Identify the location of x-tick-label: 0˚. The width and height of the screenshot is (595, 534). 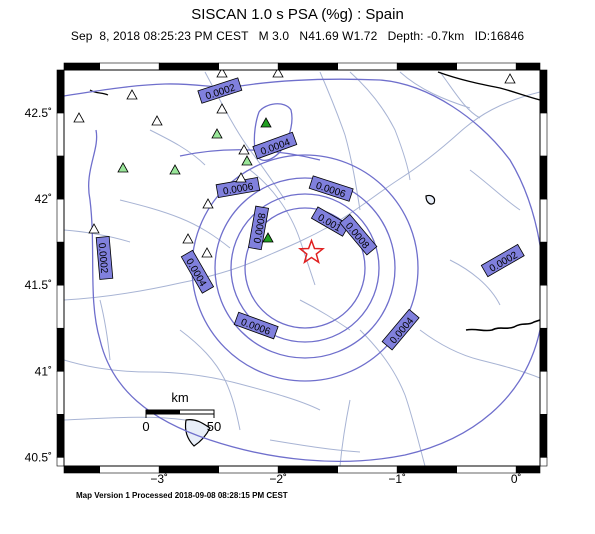
(516, 479).